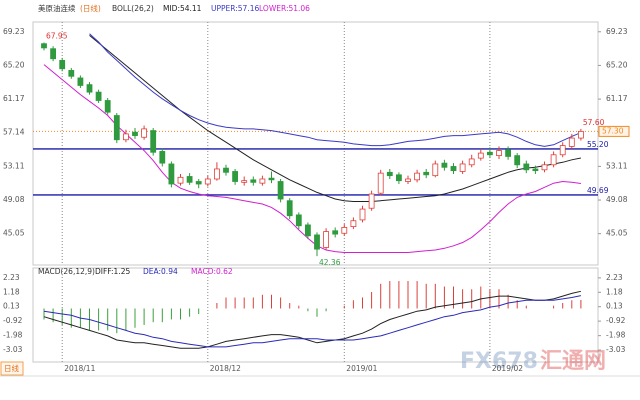 The height and width of the screenshot is (400, 640). I want to click on level-label: 55.20, so click(598, 144).